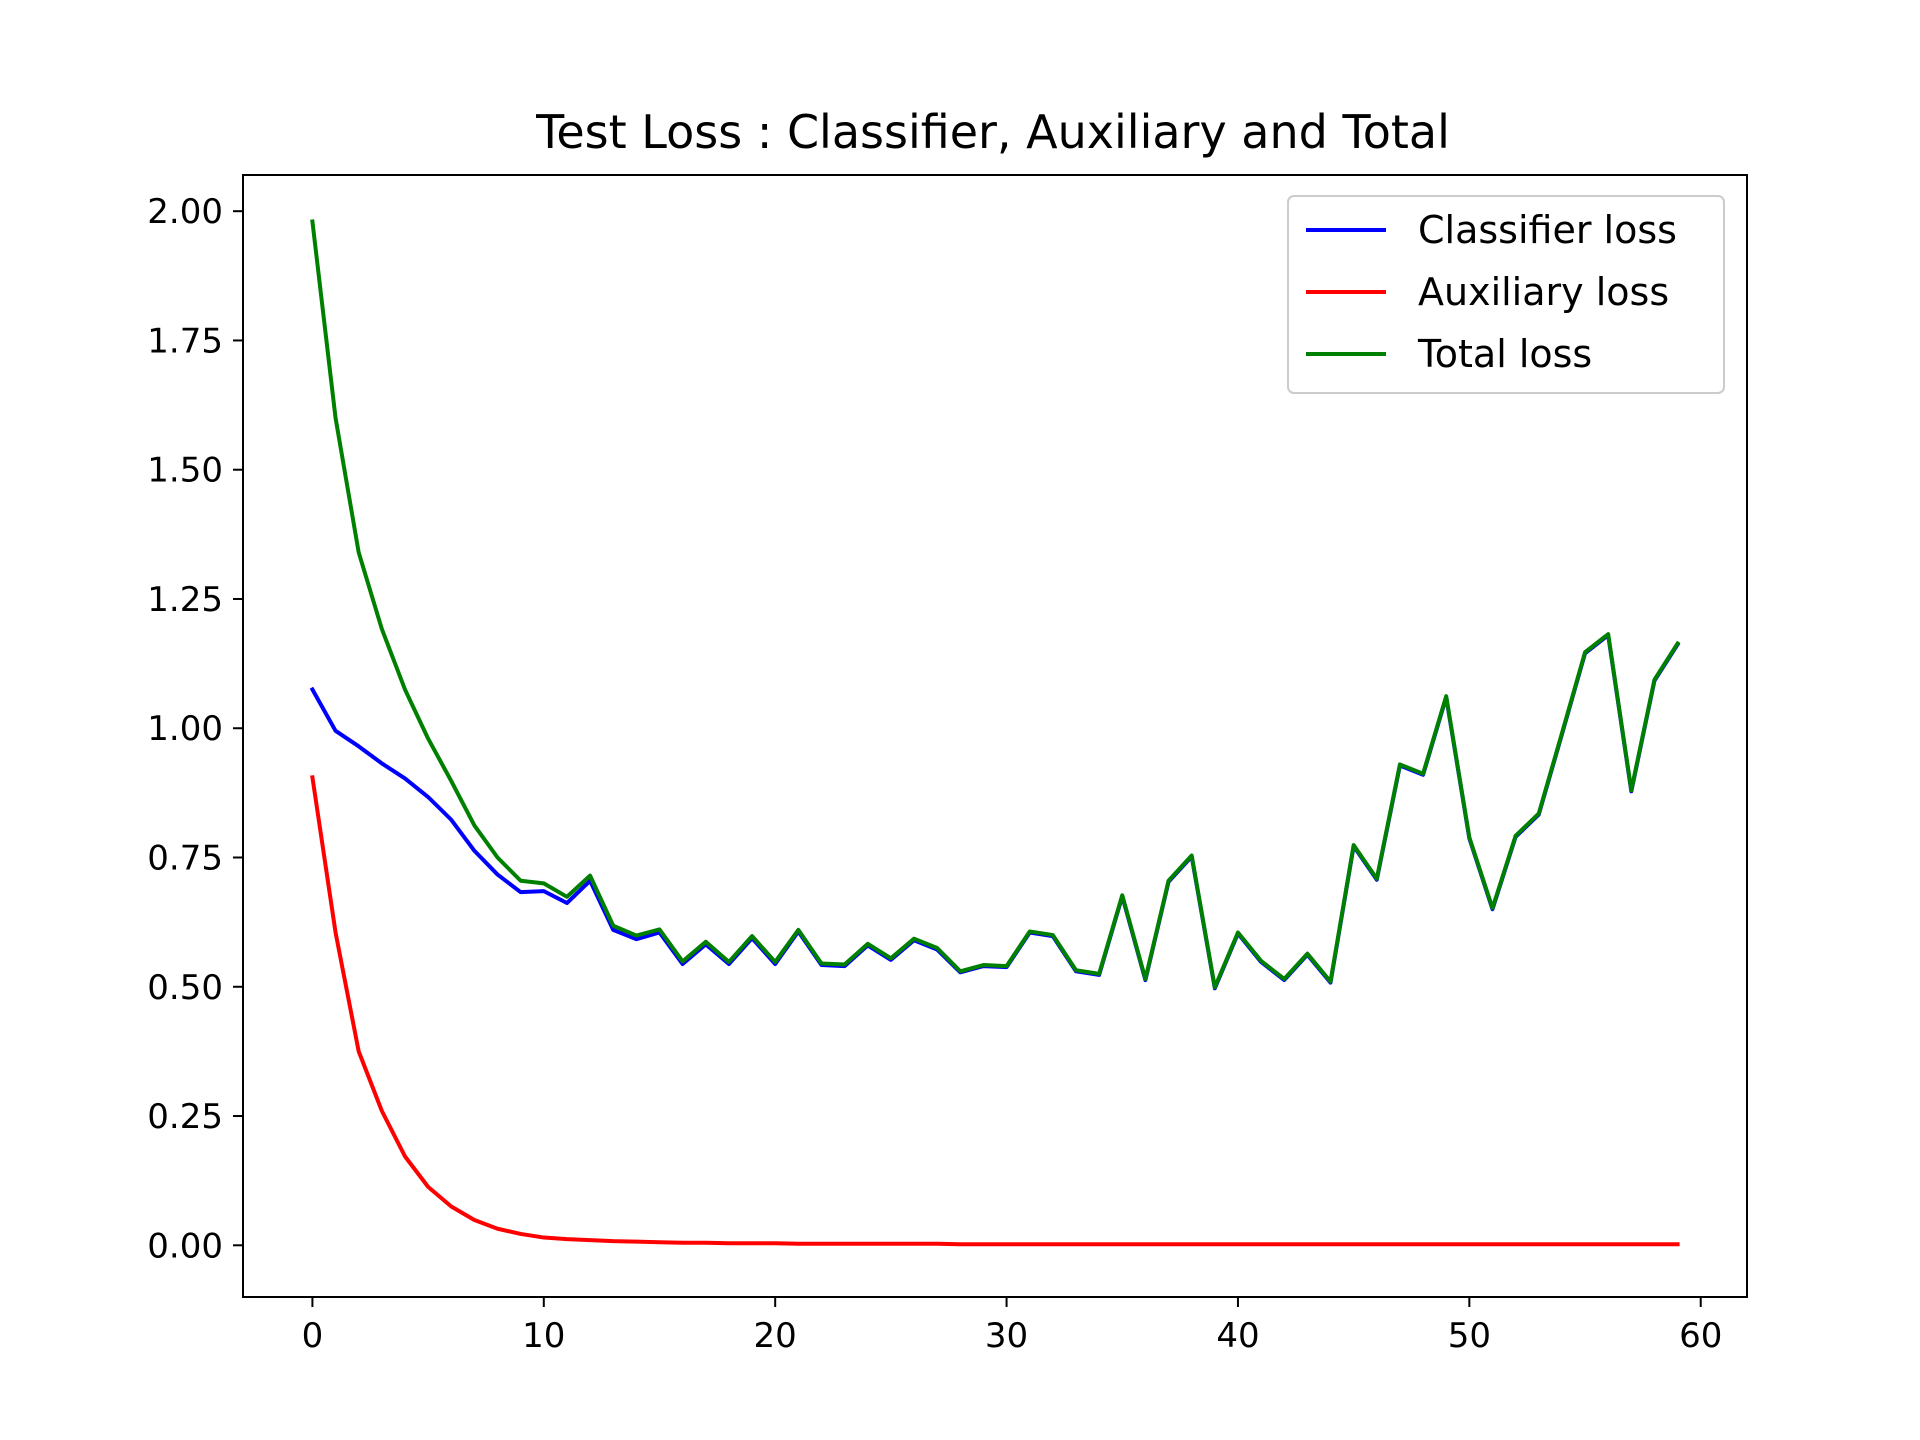 The width and height of the screenshot is (1920, 1440). Describe the element at coordinates (1006, 1336) in the screenshot. I see `x-tick-label: 30` at that location.